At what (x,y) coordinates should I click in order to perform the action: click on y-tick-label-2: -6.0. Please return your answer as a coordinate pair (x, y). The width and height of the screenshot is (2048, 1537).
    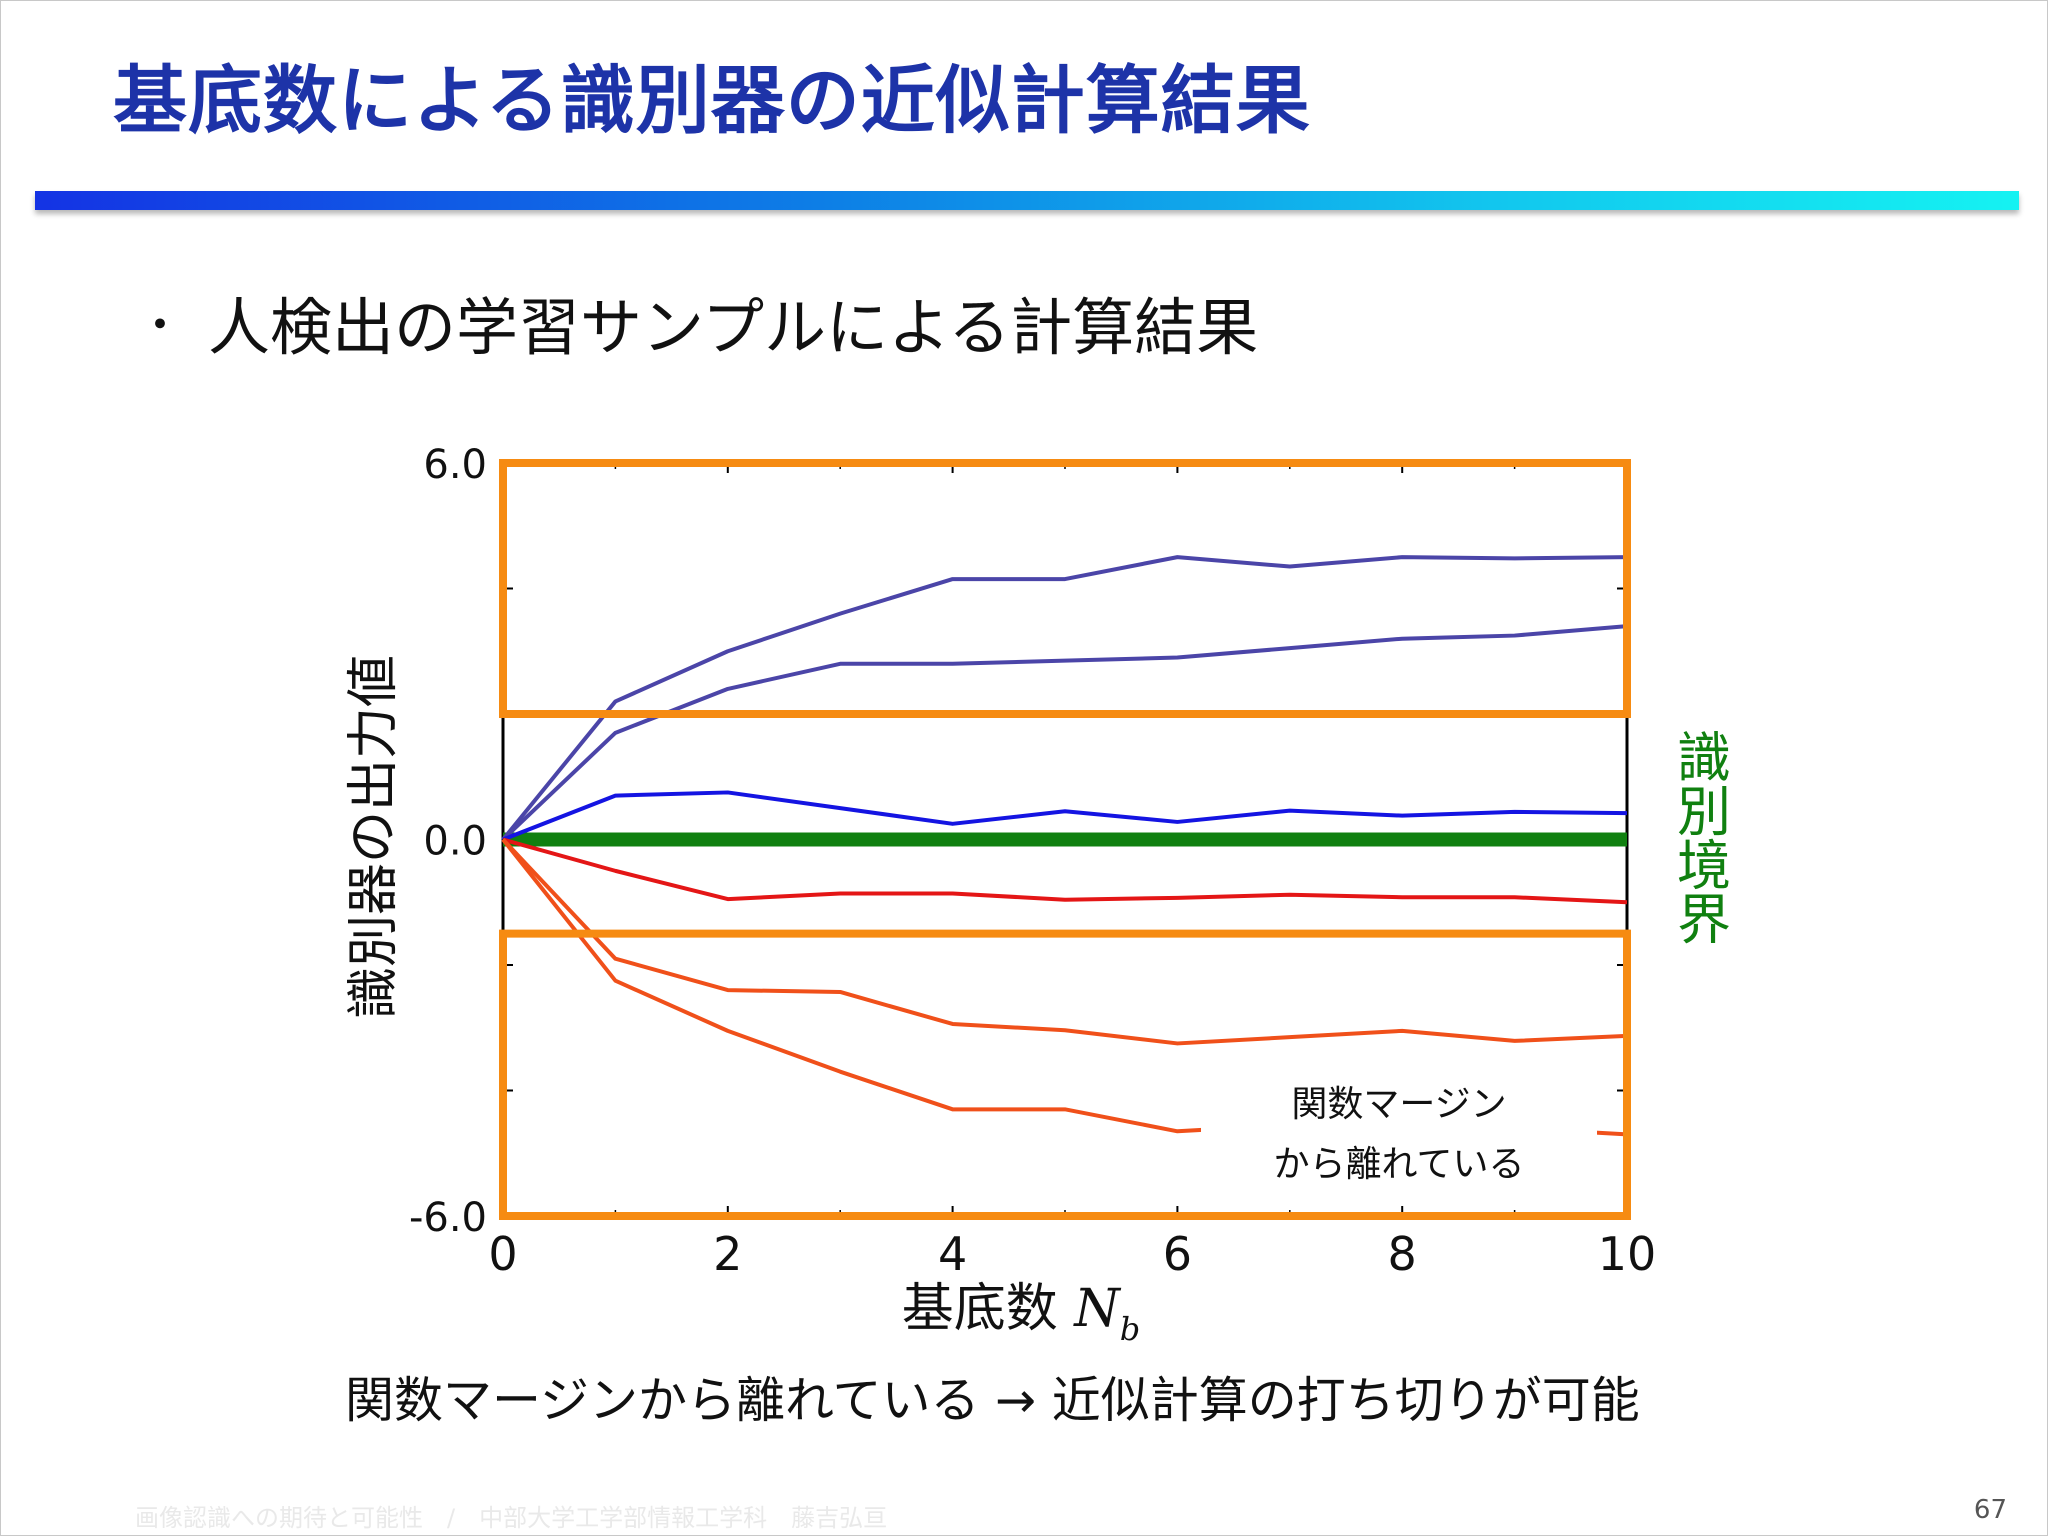
    Looking at the image, I should click on (448, 1218).